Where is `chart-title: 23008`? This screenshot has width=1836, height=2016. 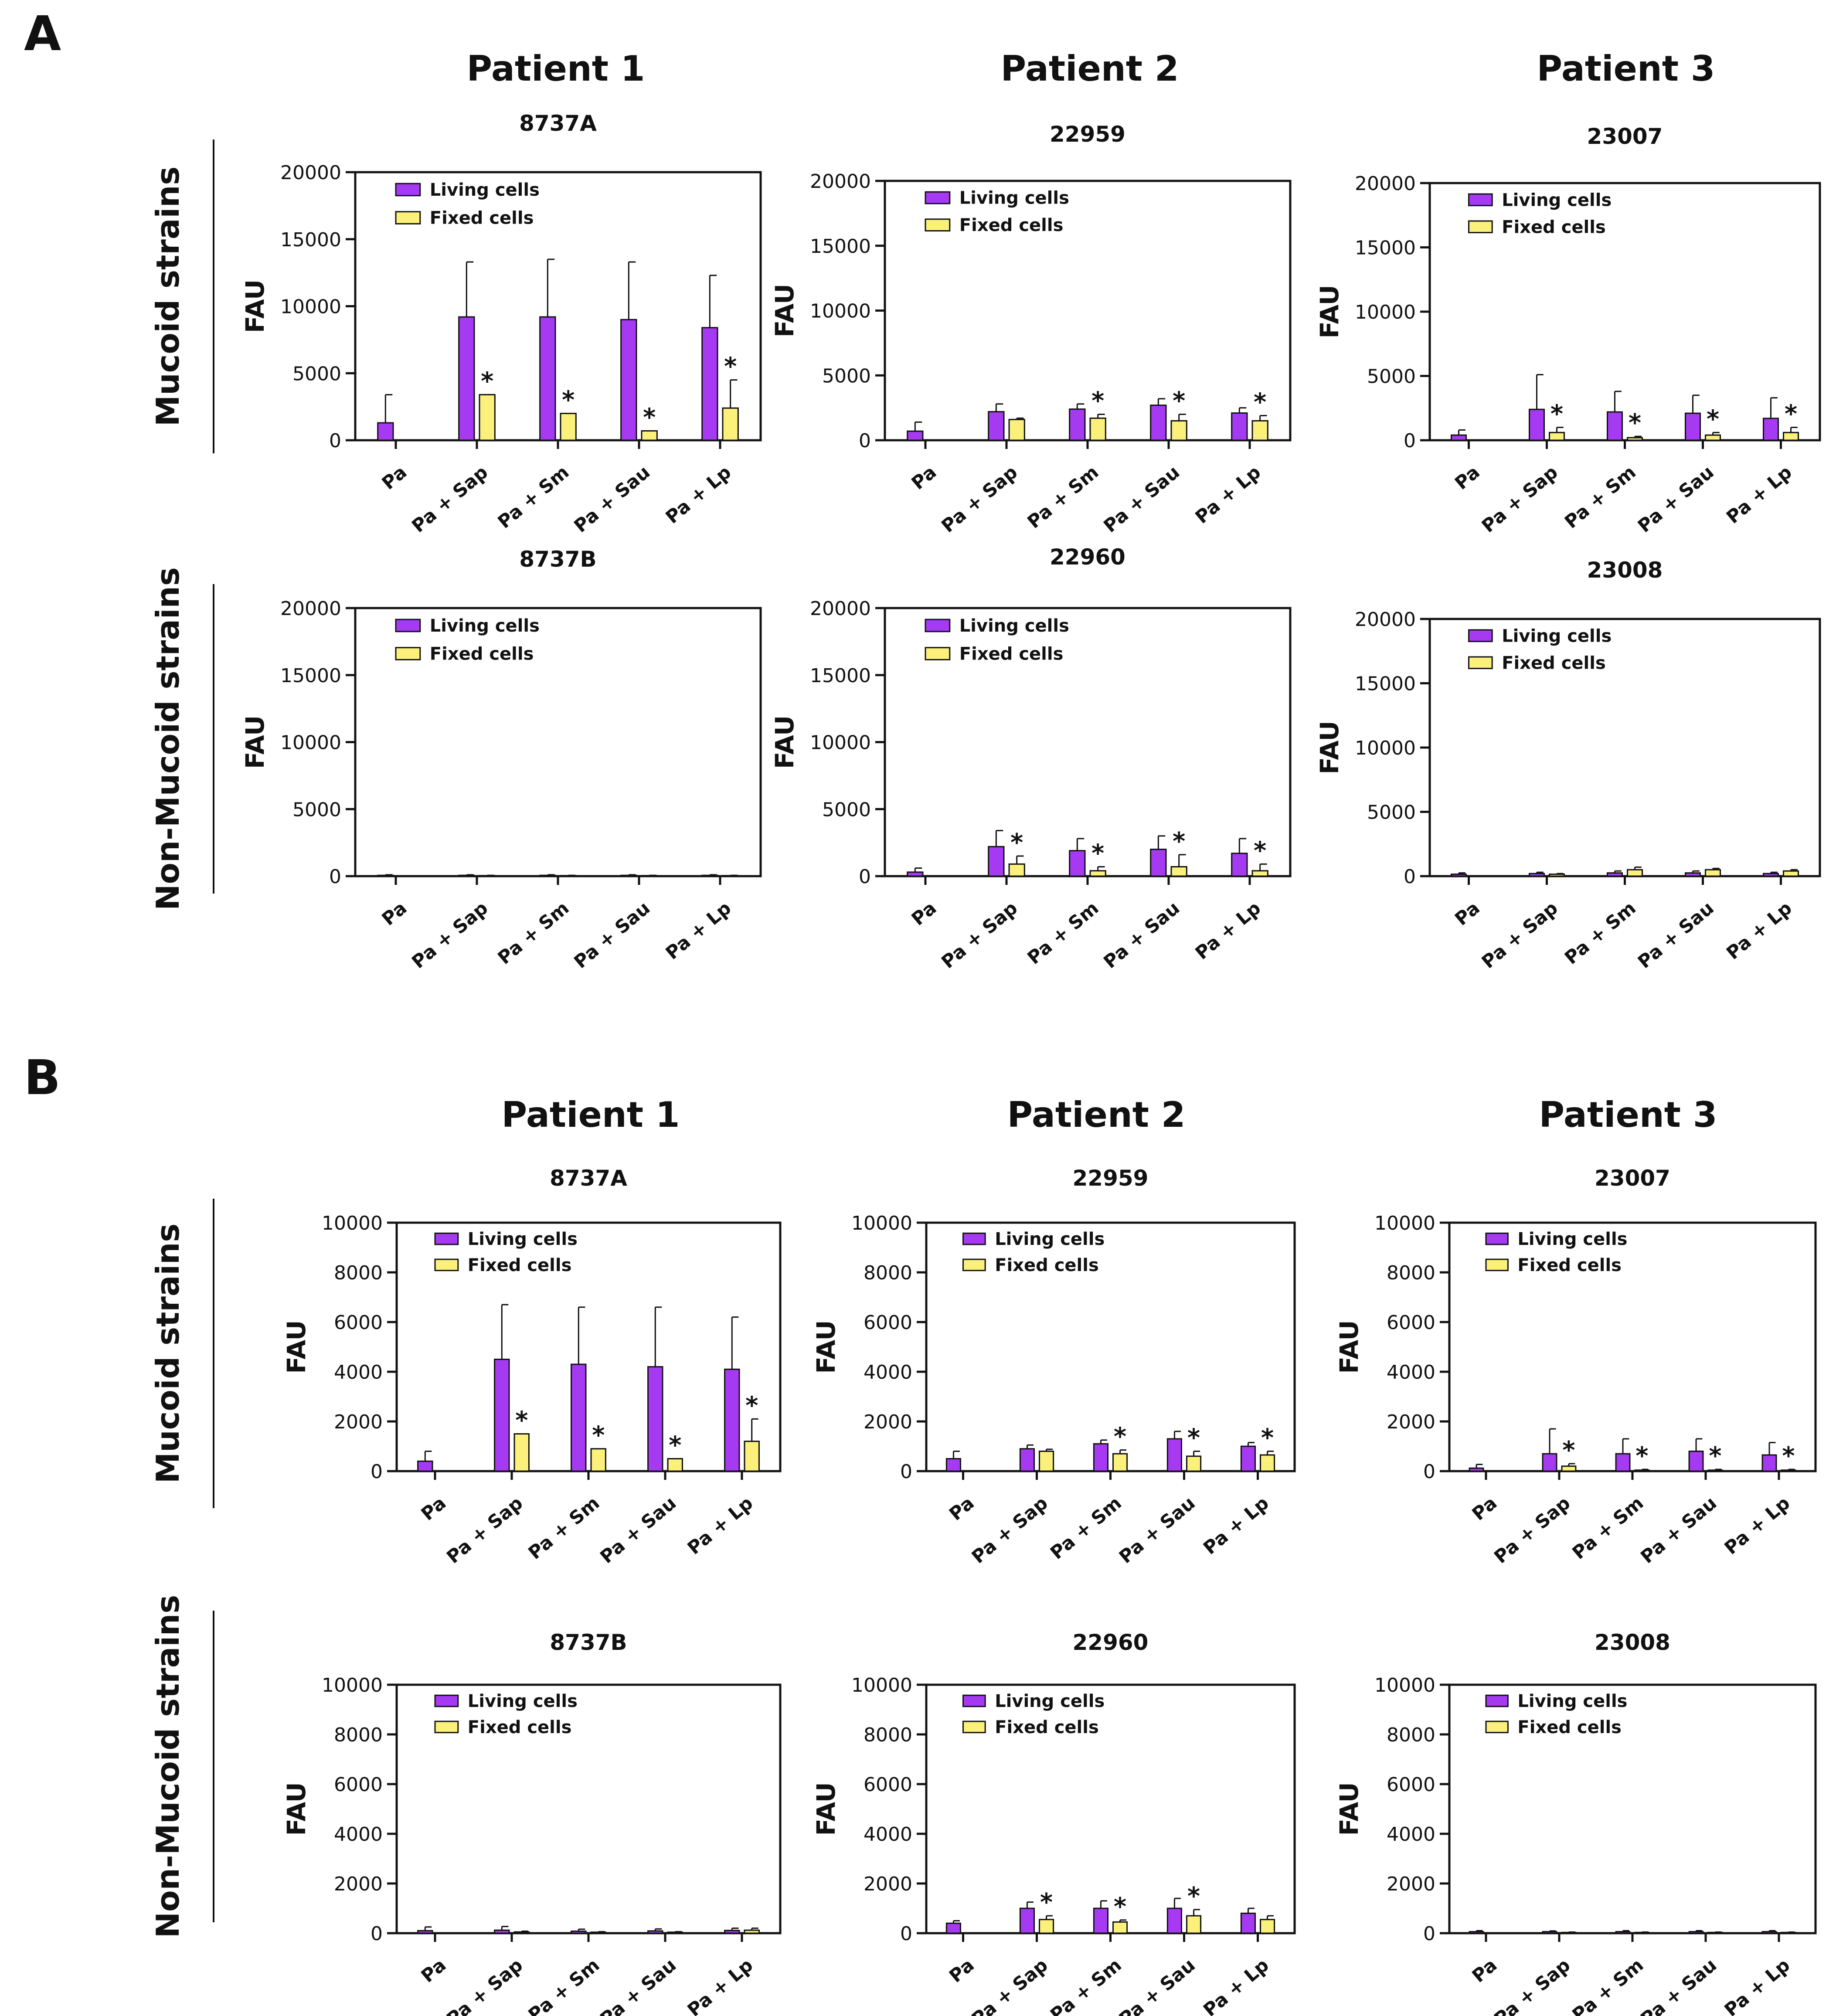 chart-title: 23008 is located at coordinates (1625, 570).